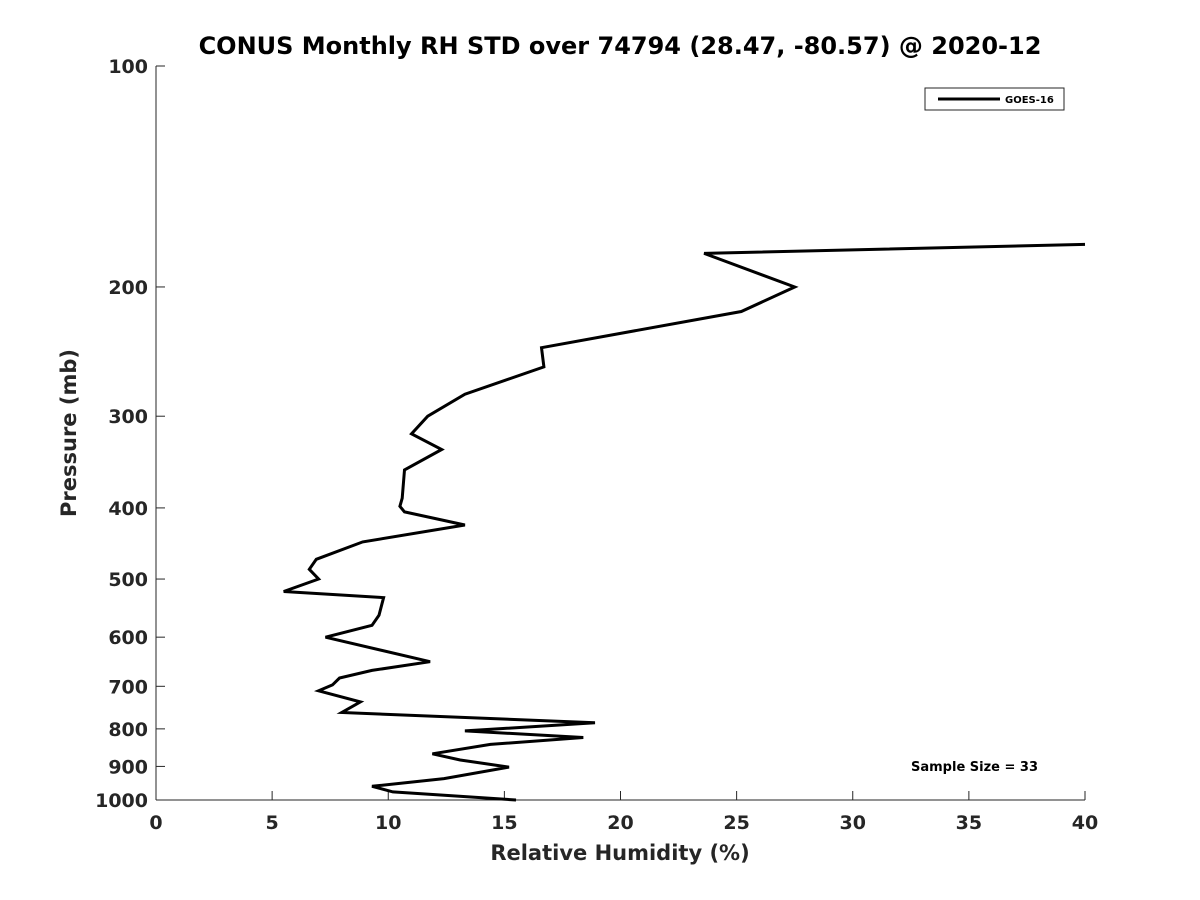  What do you see at coordinates (969, 823) in the screenshot?
I see `x-tick-label: 35` at bounding box center [969, 823].